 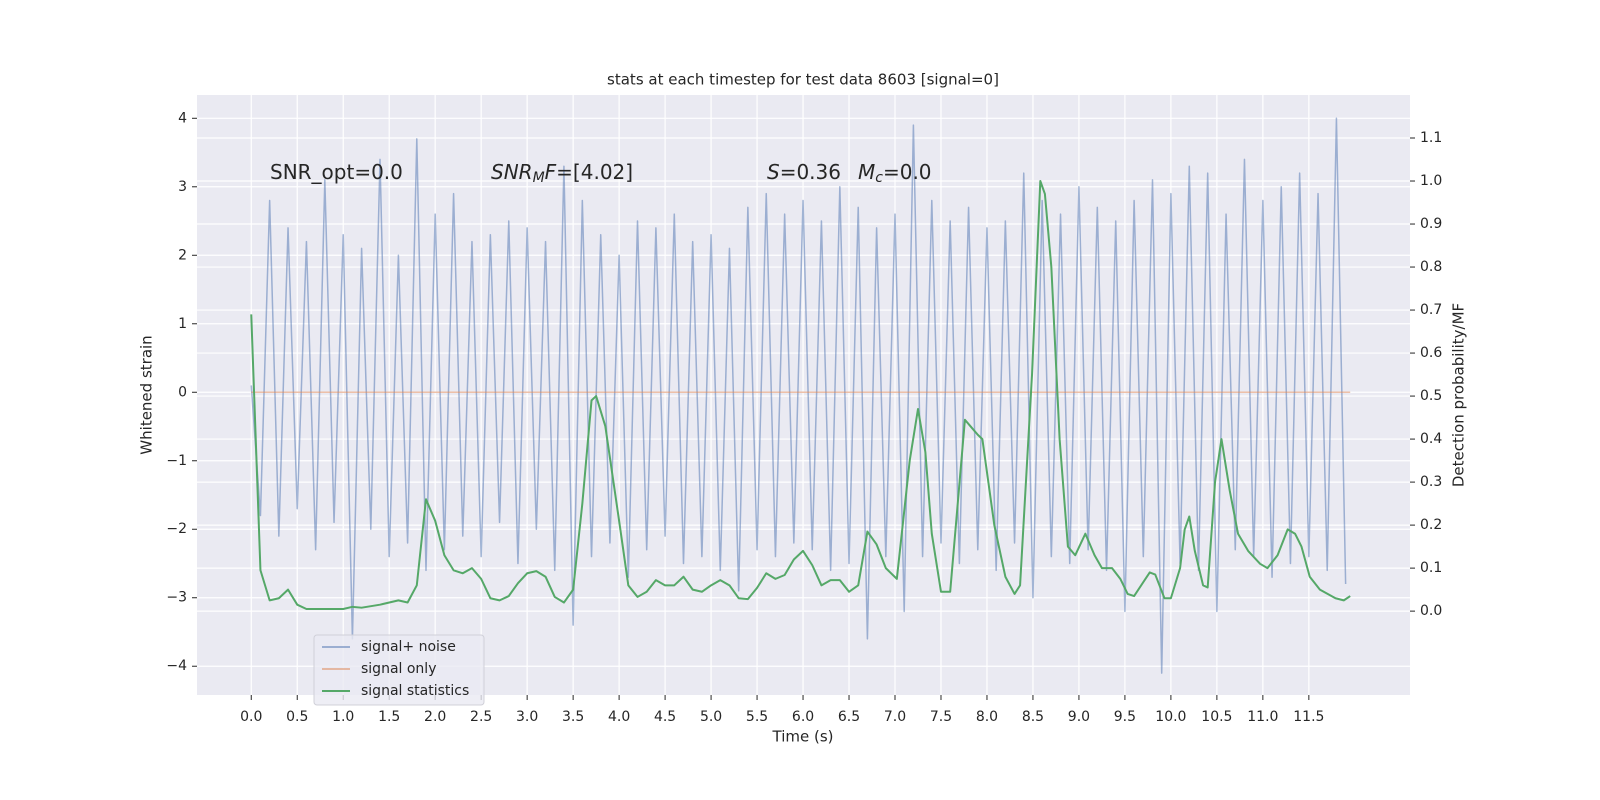 What do you see at coordinates (176, 598) in the screenshot?
I see `y-tick-label: −3` at bounding box center [176, 598].